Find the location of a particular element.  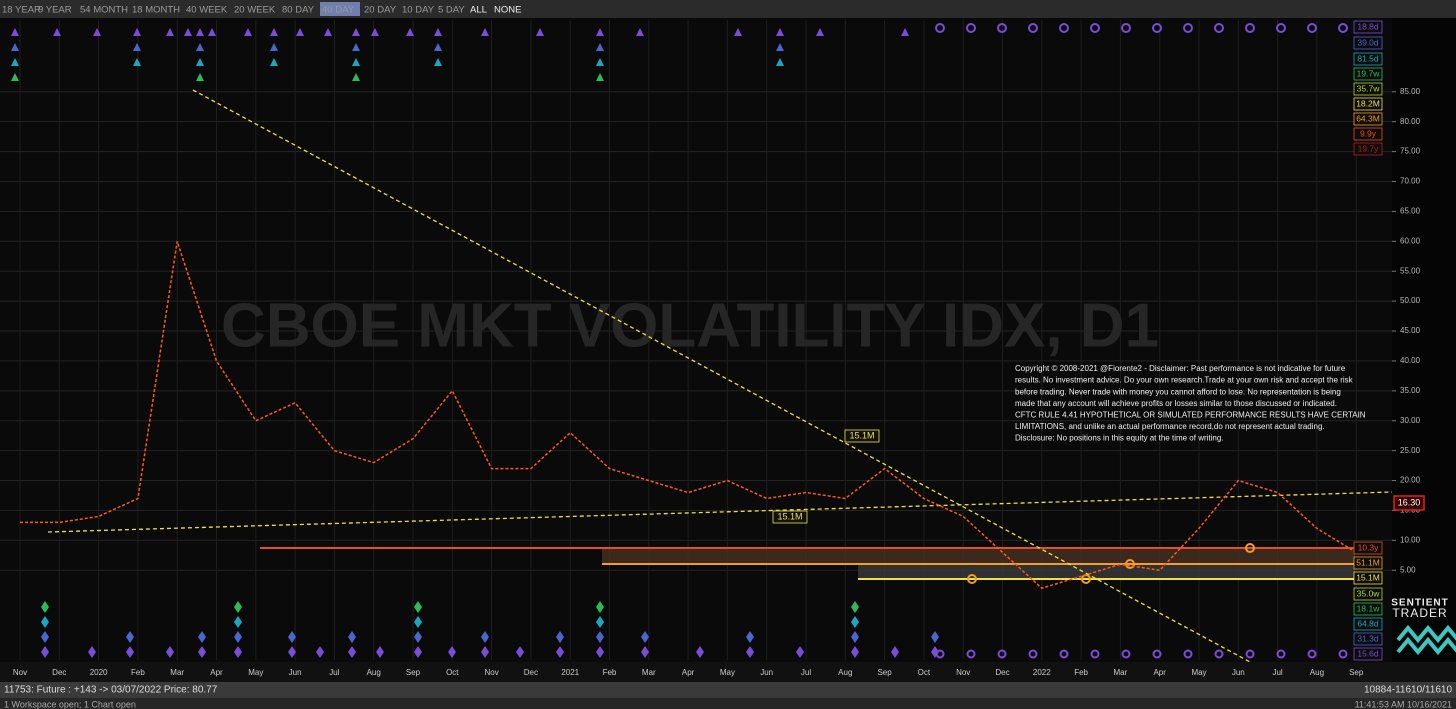

y-tick-label: 50.00 is located at coordinates (1410, 300).